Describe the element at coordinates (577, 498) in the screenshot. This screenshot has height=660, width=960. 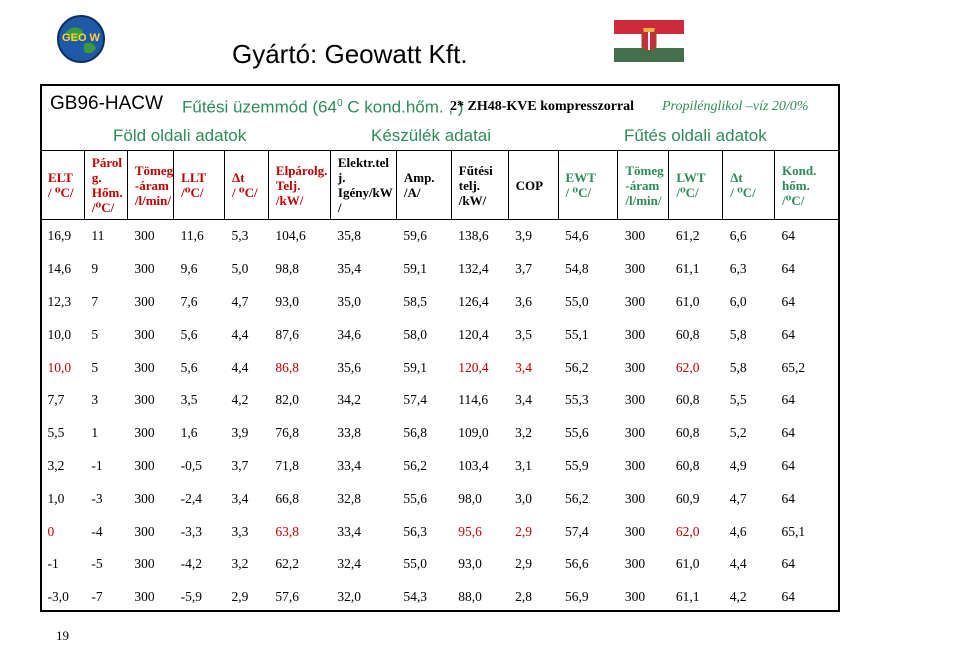
I see `table-cell: 56,2` at that location.